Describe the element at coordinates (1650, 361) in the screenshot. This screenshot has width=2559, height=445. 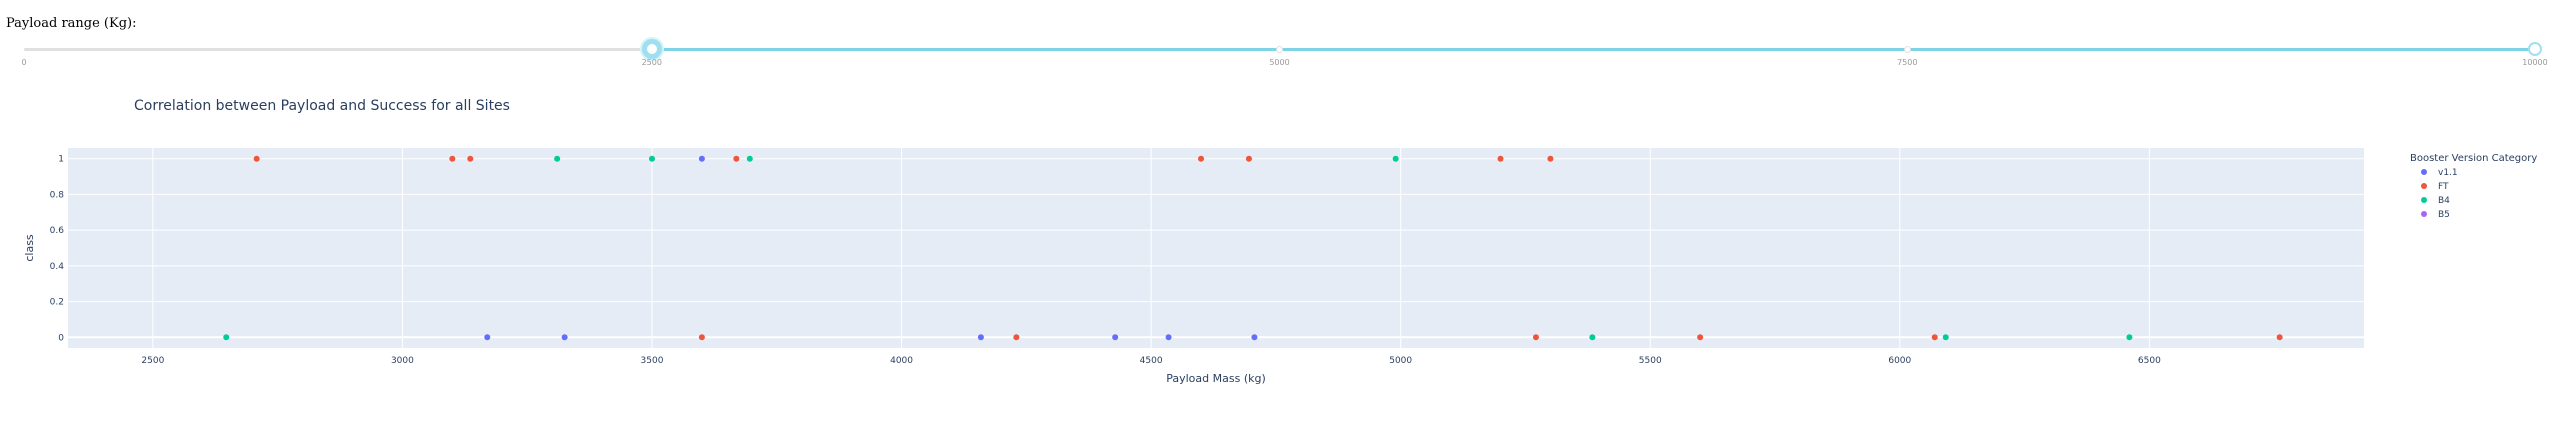
I see `x-tick-label: 5500` at that location.